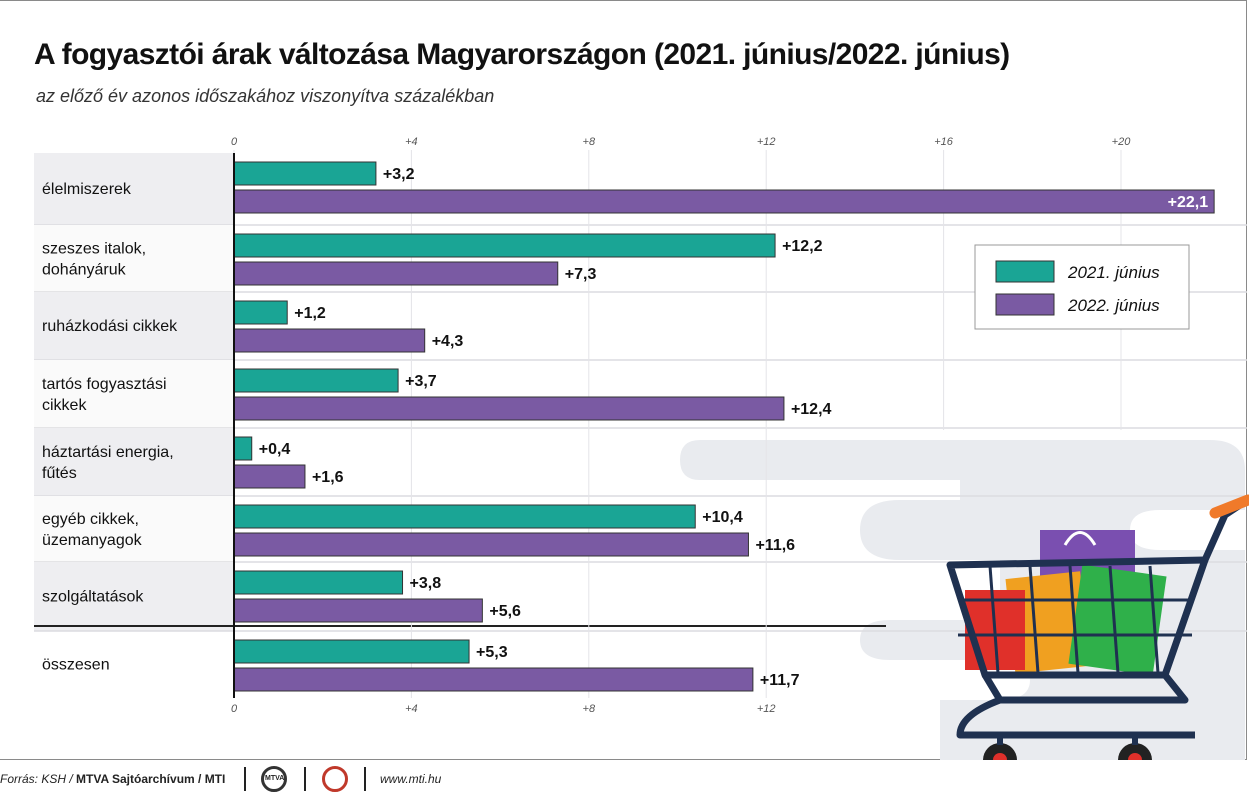 The height and width of the screenshot is (794, 1249). Describe the element at coordinates (335, 779) in the screenshot. I see `mti-logo-icon` at that location.